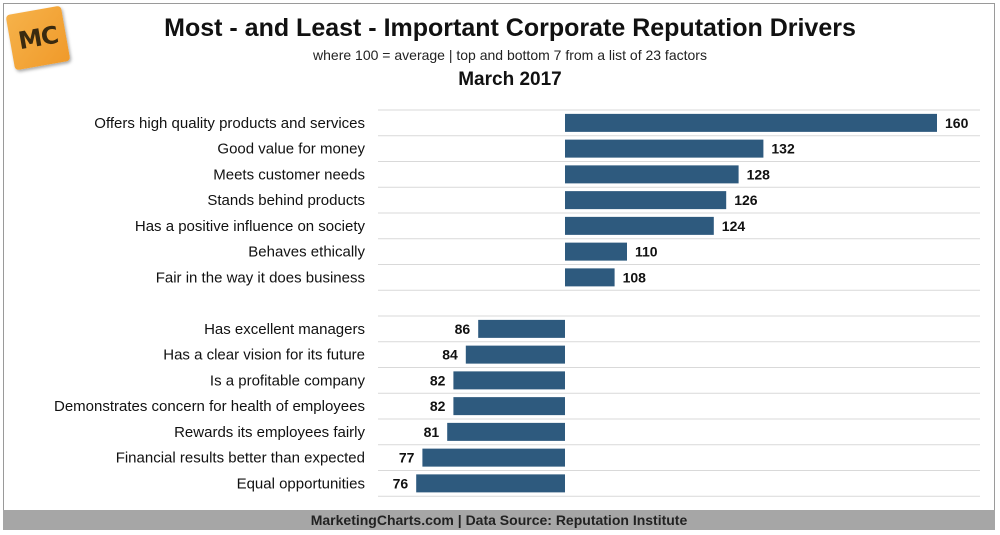 The height and width of the screenshot is (535, 1000). I want to click on category-label: Financial results better than expected, so click(240, 458).